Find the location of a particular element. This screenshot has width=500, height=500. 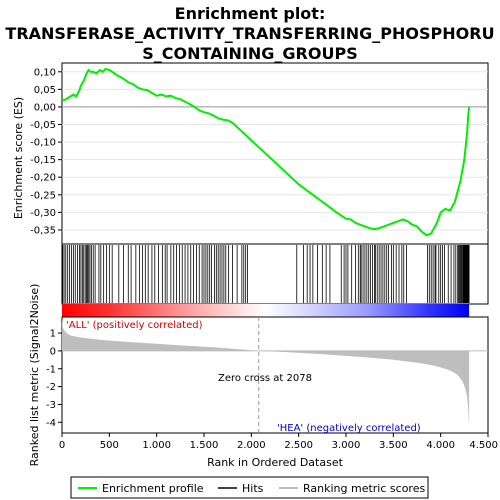

es-ytick-label: 0,10 is located at coordinates (45, 72).